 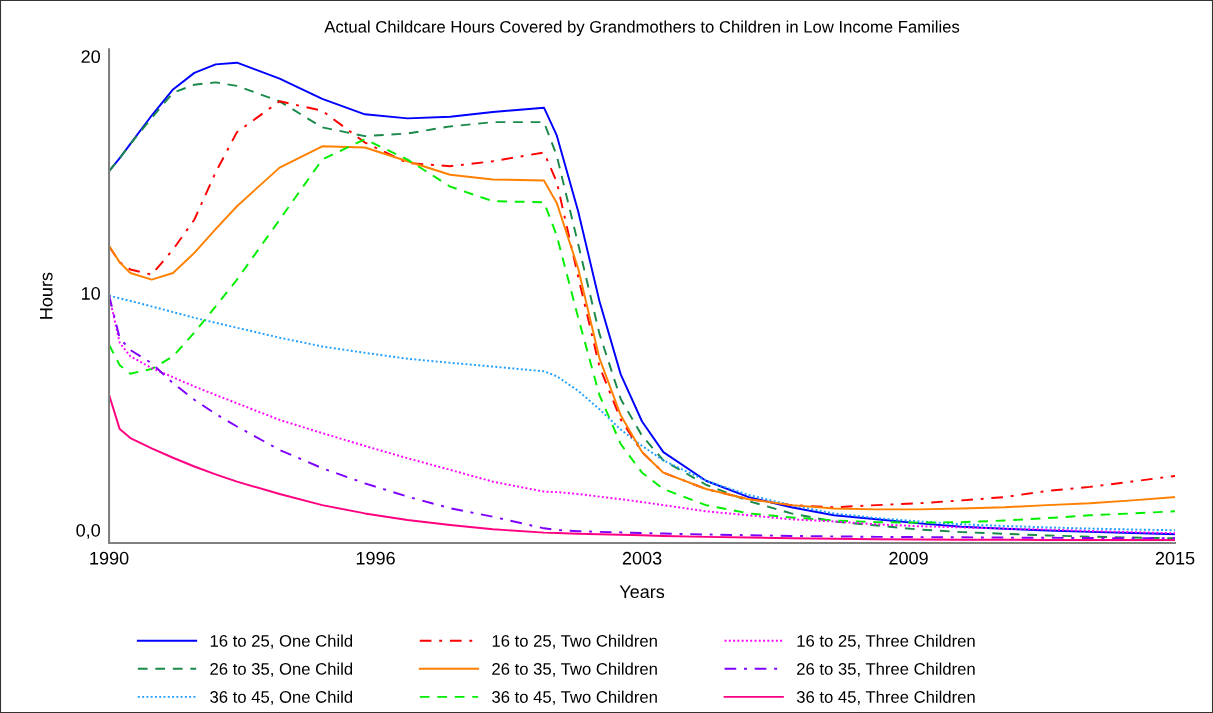 I want to click on y-tick-label: 20, so click(x=91, y=57).